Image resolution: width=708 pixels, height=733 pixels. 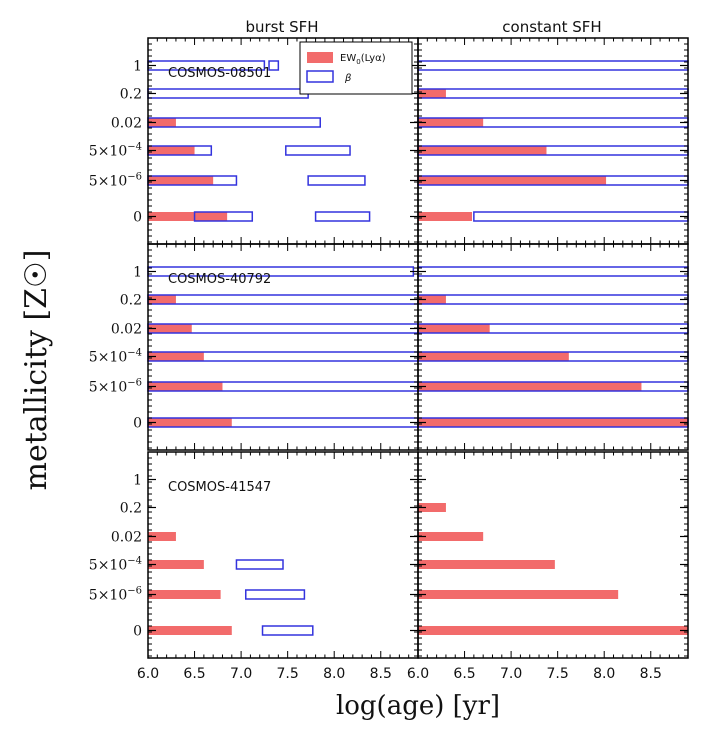 I want to click on column-title-burst: burst SFH, so click(x=281, y=27).